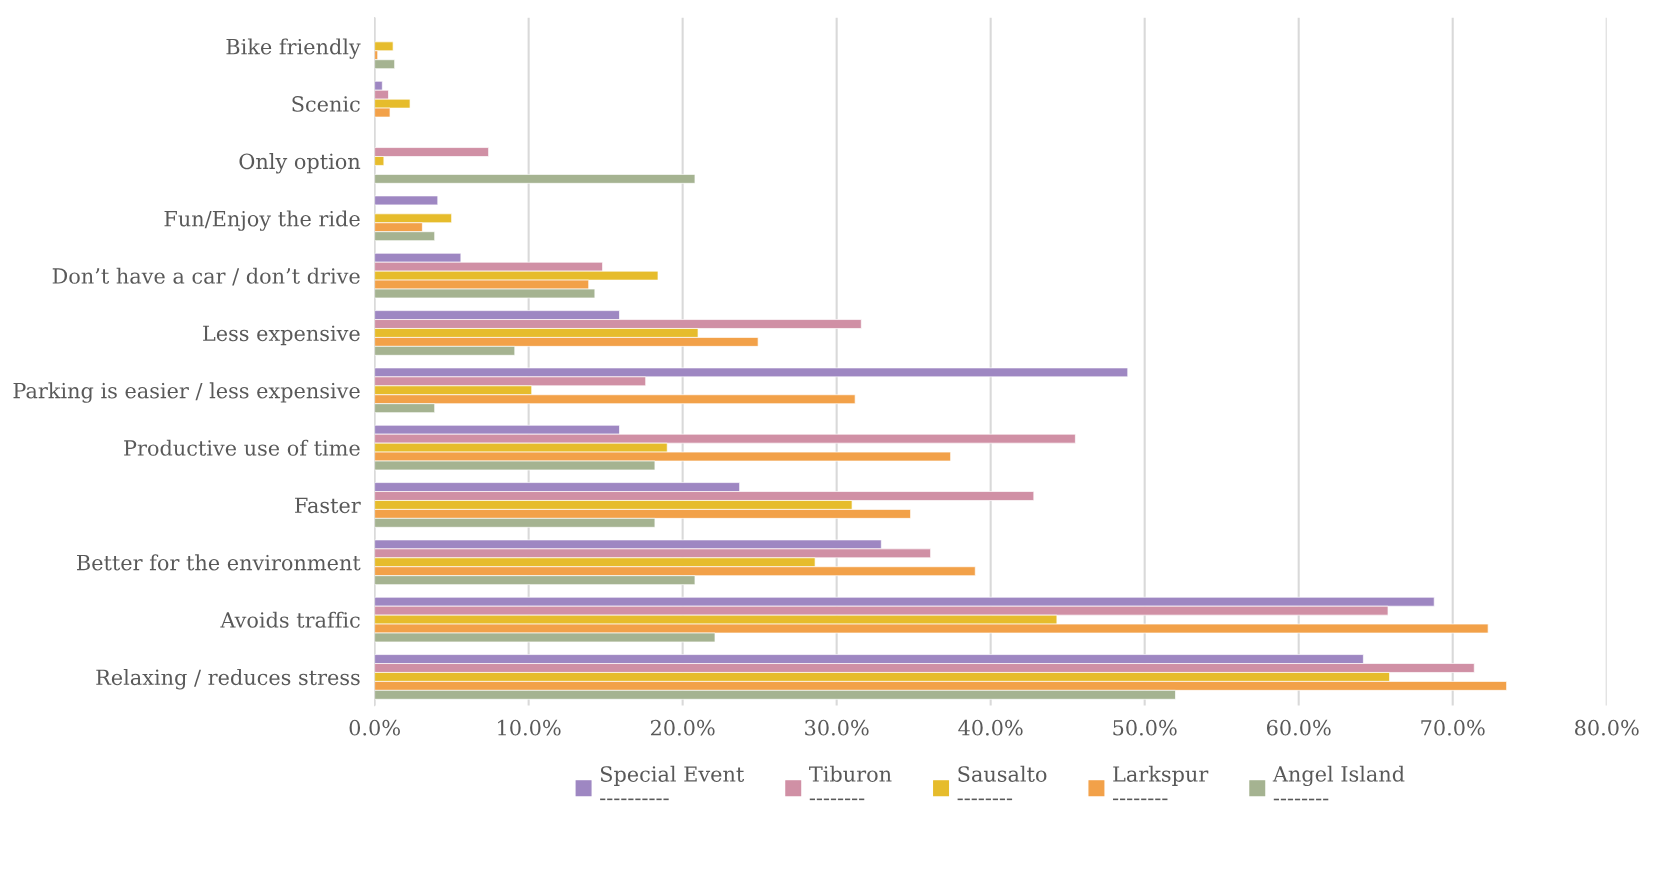 This screenshot has width=1665, height=882. I want to click on legend-label: Tiburon --------, so click(850, 783).